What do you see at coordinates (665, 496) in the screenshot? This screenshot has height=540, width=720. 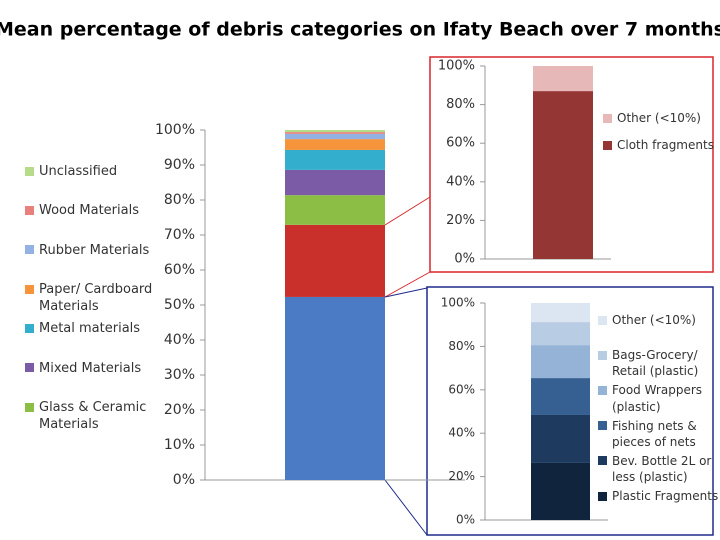 I see `legend-label: Plastic Fragments` at bounding box center [665, 496].